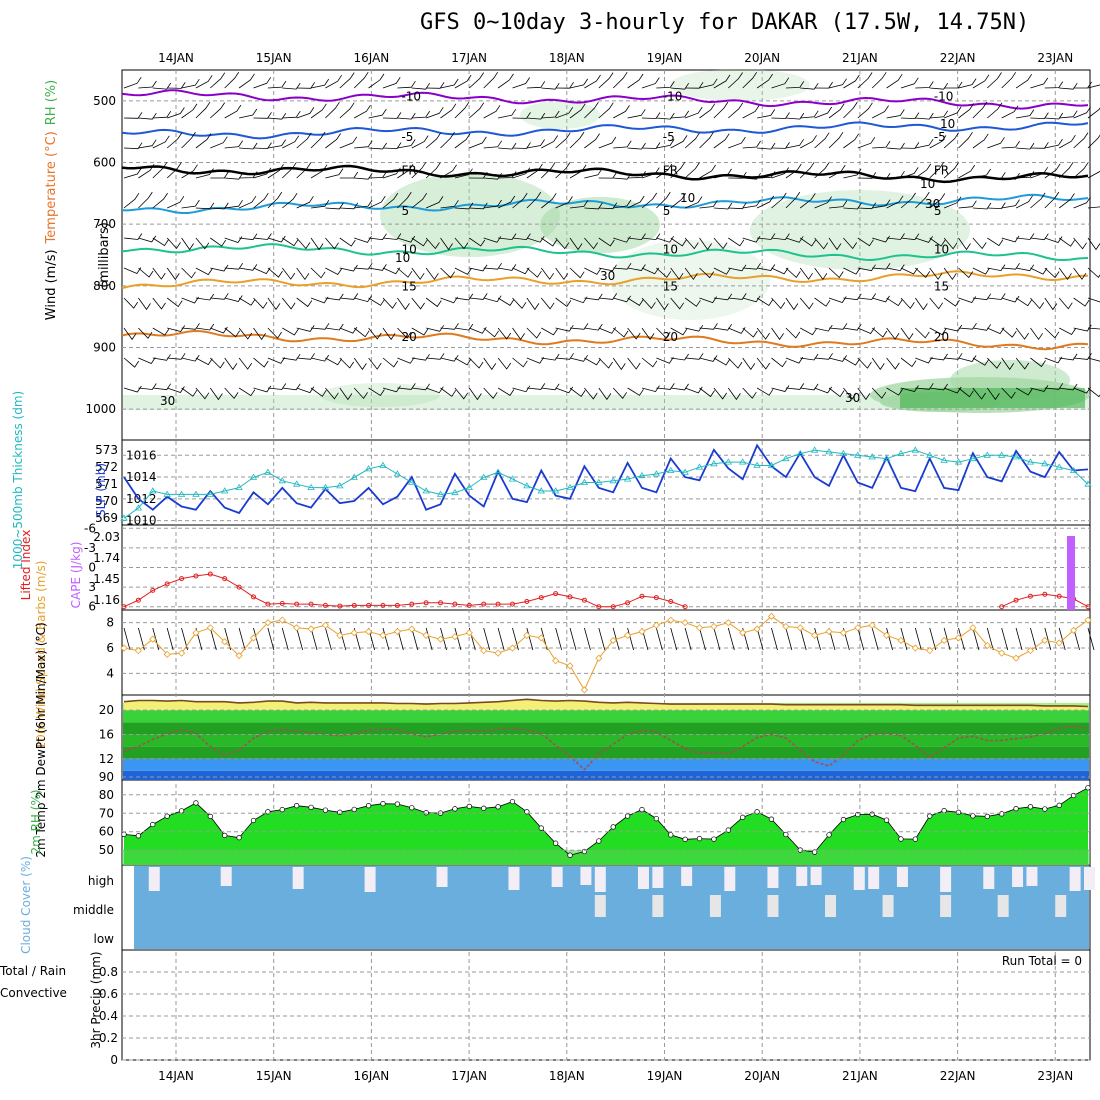 The height and width of the screenshot is (1100, 1100). Describe the element at coordinates (958, 58) in the screenshot. I see `x-tick-top: 22JAN` at that location.